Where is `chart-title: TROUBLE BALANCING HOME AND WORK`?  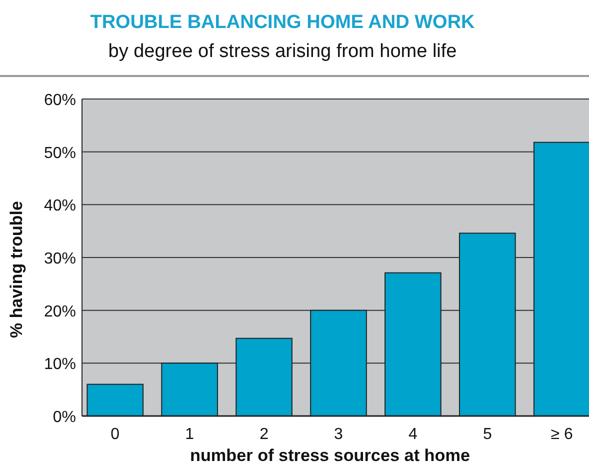
chart-title: TROUBLE BALANCING HOME AND WORK is located at coordinates (283, 22).